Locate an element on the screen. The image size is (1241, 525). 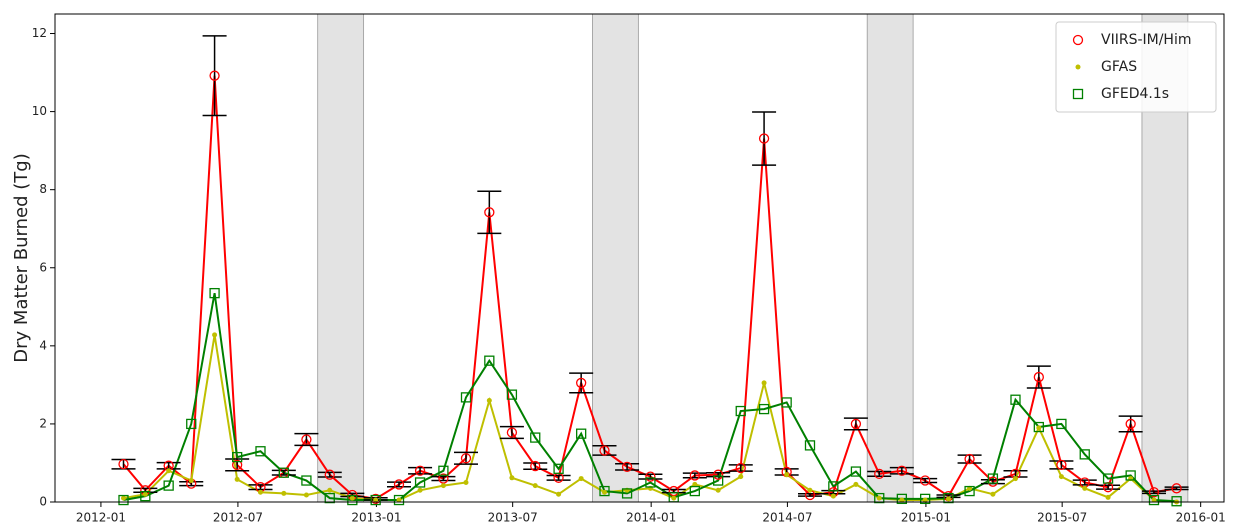
legend-box is located at coordinates (1136, 67).